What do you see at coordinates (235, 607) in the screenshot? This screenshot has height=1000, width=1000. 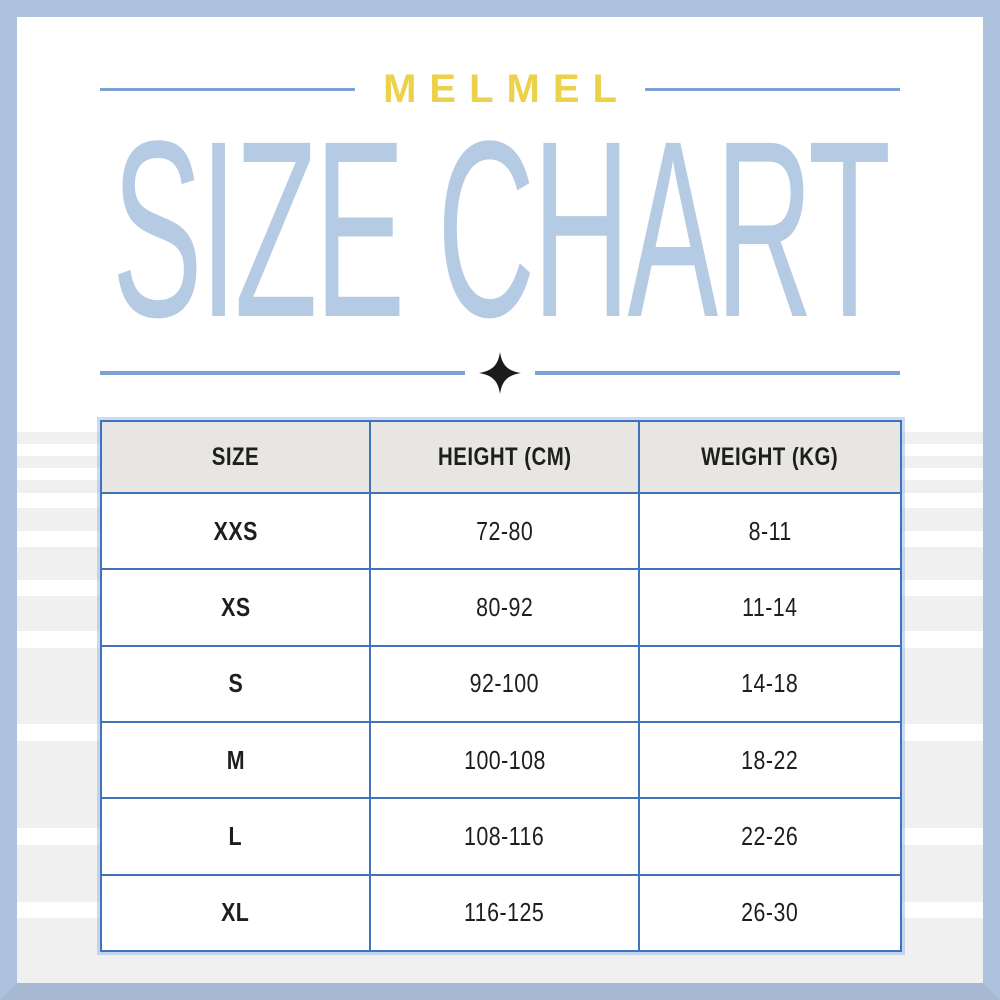 I see `size-cell: XS` at bounding box center [235, 607].